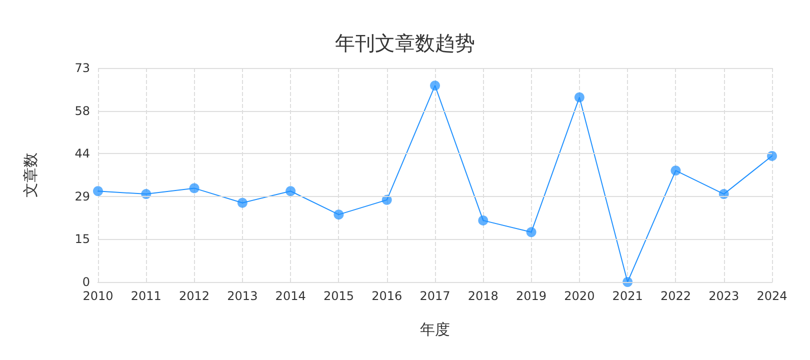 This screenshot has height=360, width=810. Describe the element at coordinates (675, 296) in the screenshot. I see `x-tick-label: 2022` at that location.